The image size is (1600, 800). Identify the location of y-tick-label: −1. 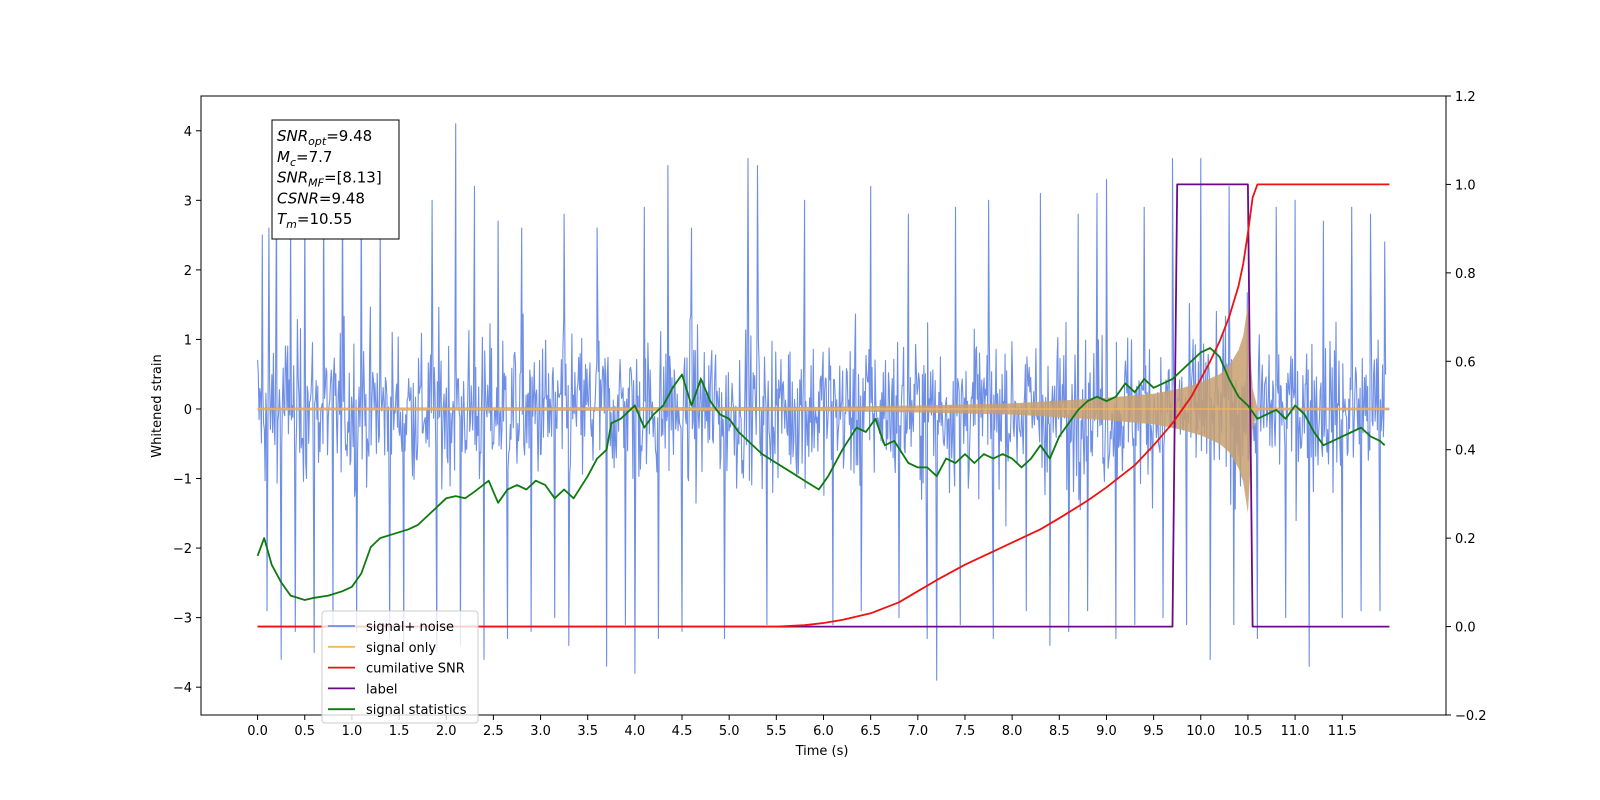
(182, 480).